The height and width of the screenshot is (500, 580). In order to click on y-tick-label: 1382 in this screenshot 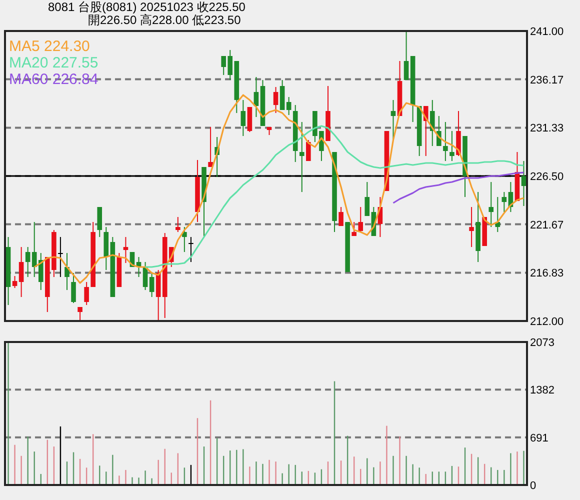, I will do `click(542, 390)`.